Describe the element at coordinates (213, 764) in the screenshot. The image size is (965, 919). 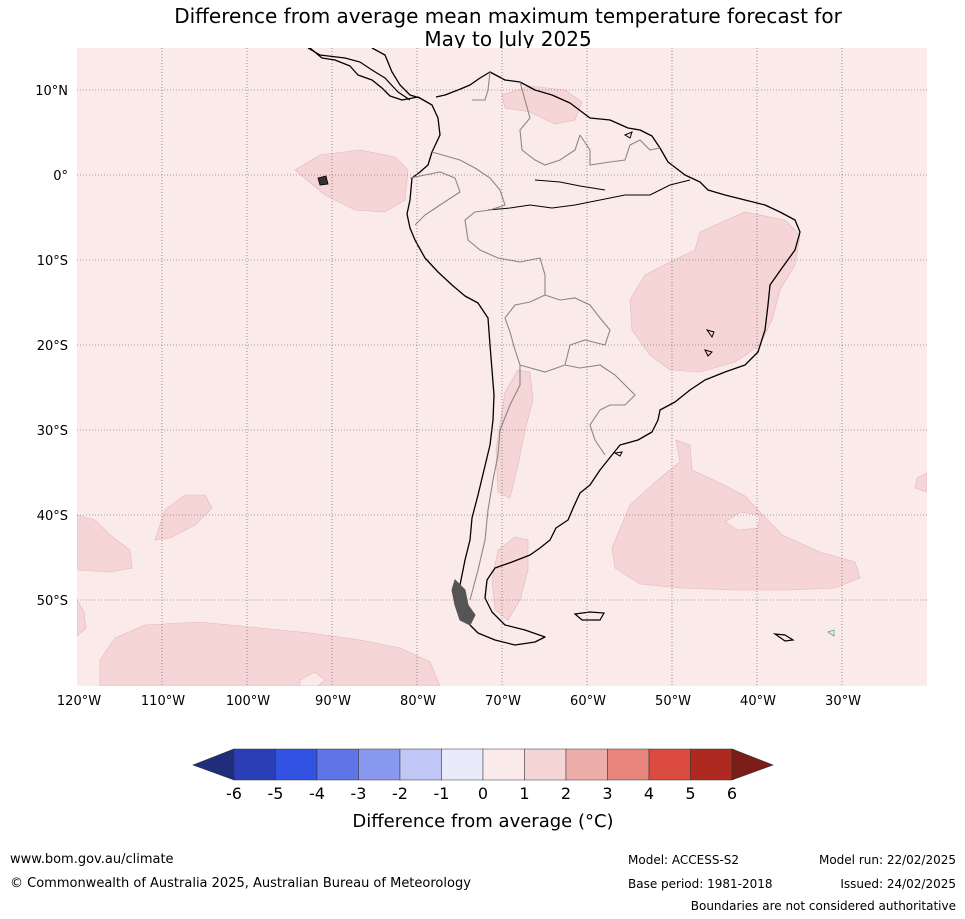
I see `colorbar-extend-low` at that location.